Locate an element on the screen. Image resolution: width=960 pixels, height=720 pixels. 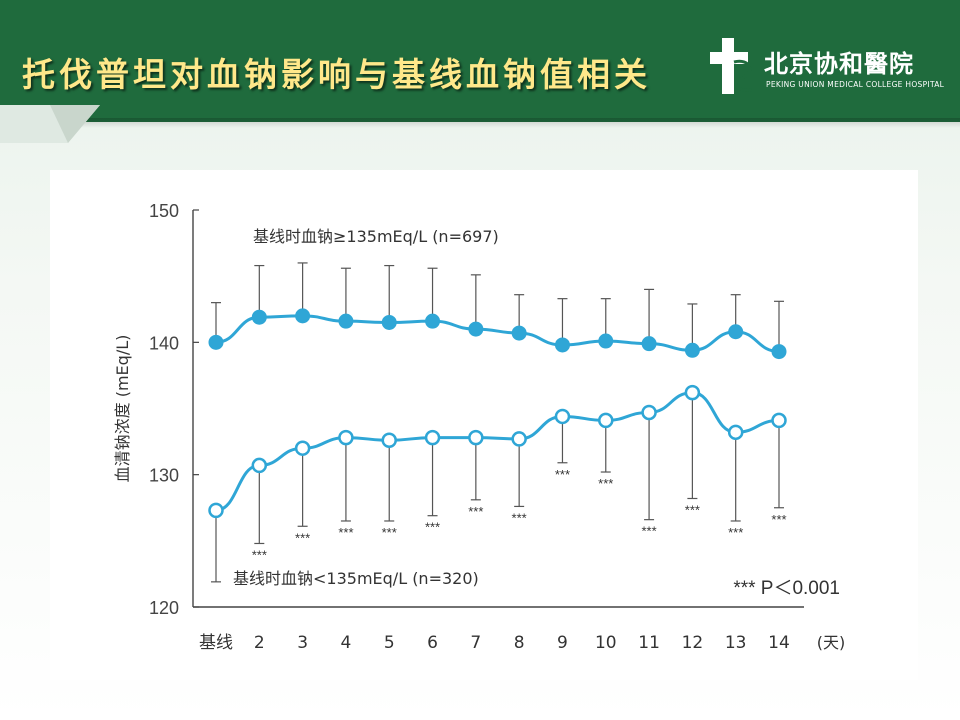
x-tick-label: 5 is located at coordinates (389, 643).